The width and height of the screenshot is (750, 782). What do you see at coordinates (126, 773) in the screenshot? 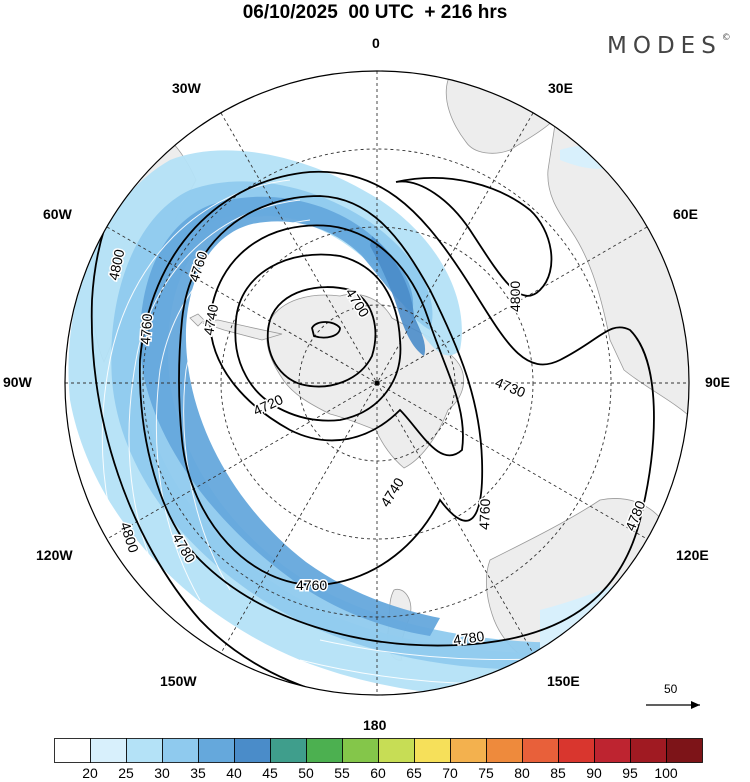
I see `colorbar-tick-label: 25` at bounding box center [126, 773].